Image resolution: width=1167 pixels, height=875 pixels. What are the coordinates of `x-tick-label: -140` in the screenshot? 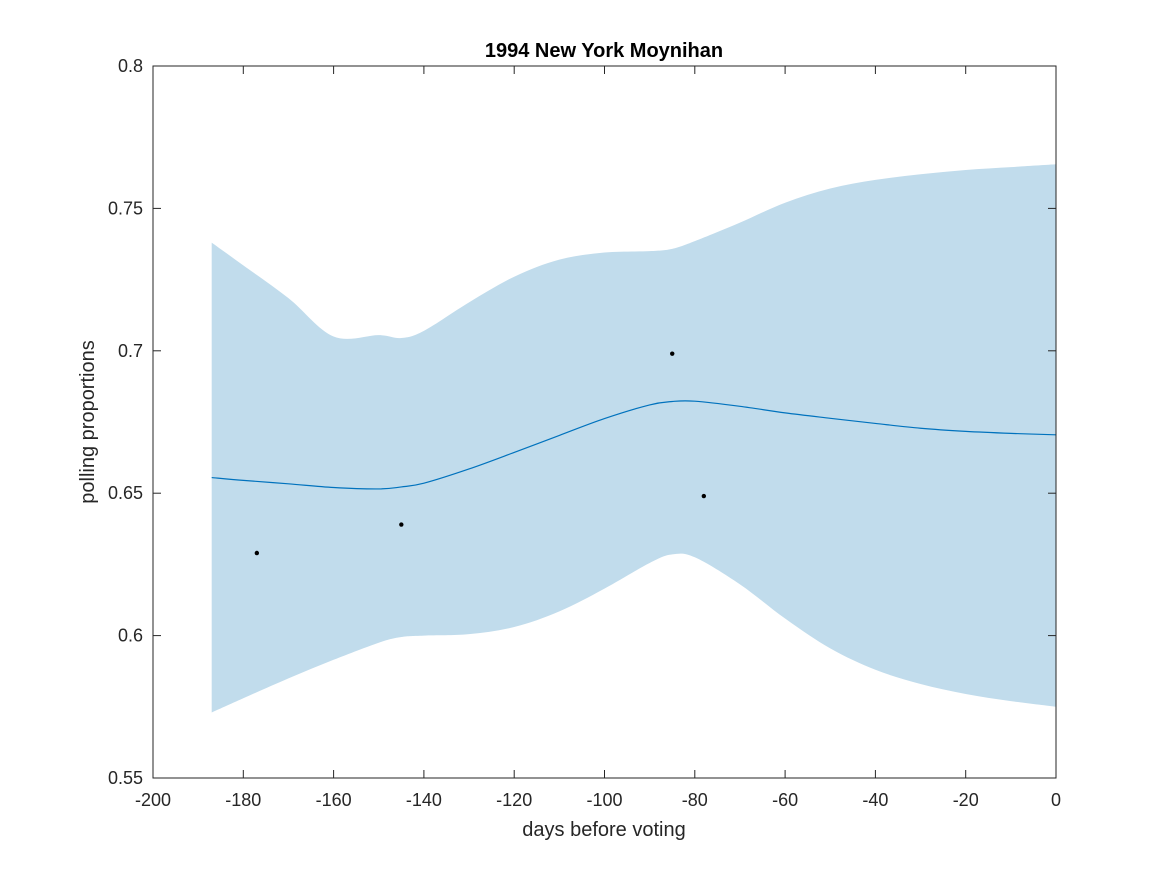 It's located at (424, 800).